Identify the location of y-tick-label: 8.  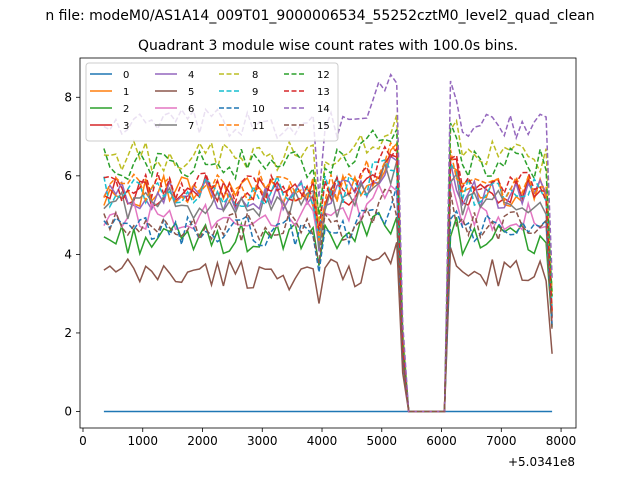
(68, 97).